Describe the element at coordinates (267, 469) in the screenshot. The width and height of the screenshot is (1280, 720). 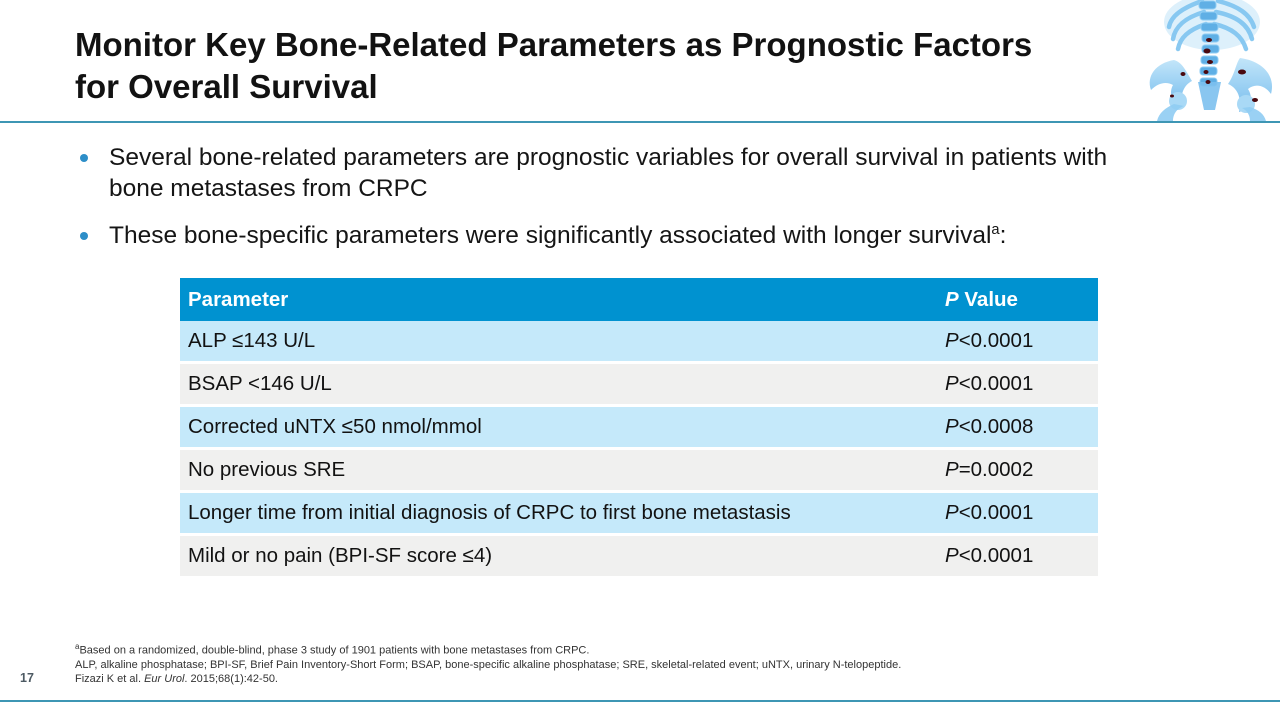
I see `parameter-cell: No previous SRE` at that location.